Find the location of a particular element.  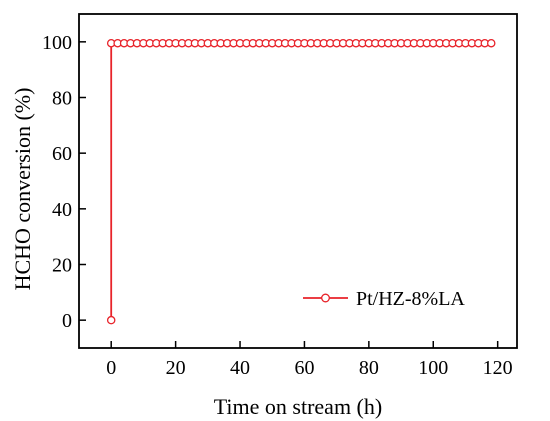

y-tick-label: 60 is located at coordinates (62, 154).